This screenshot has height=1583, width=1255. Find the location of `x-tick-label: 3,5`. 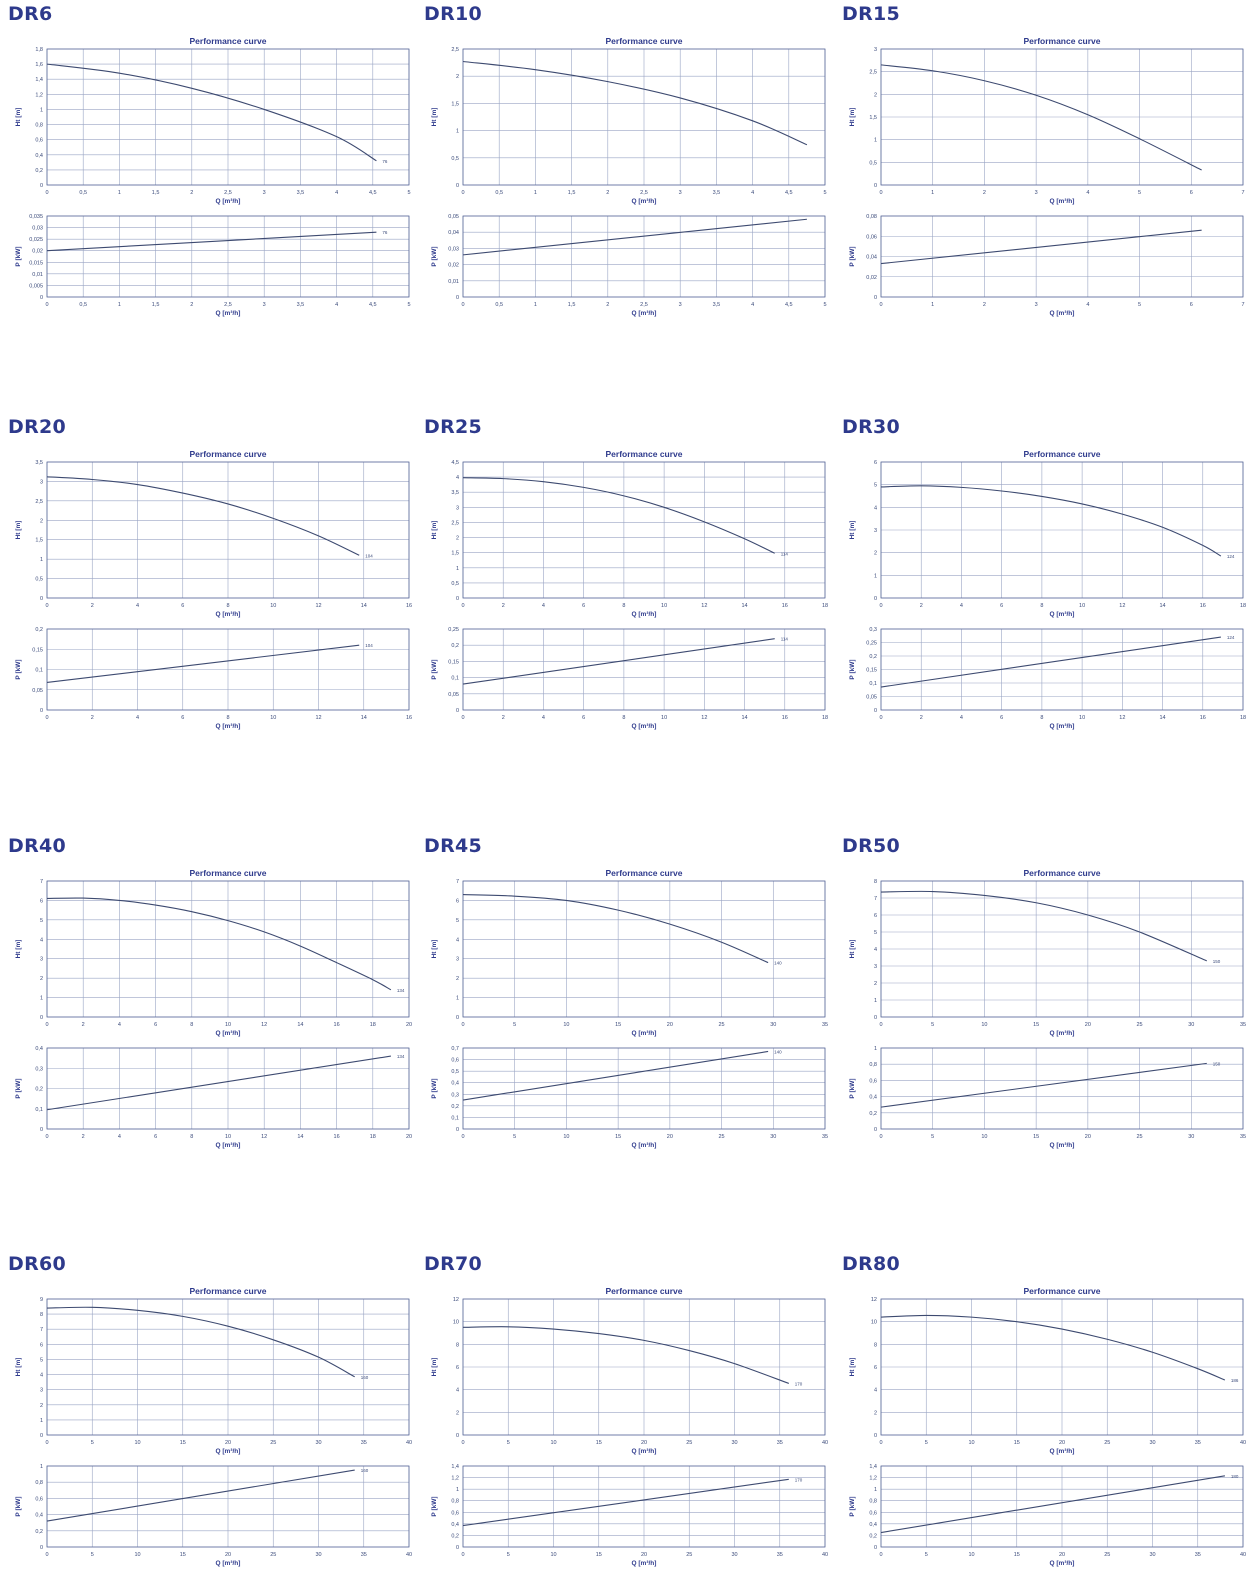

x-tick-label: 3,5 is located at coordinates (717, 193).